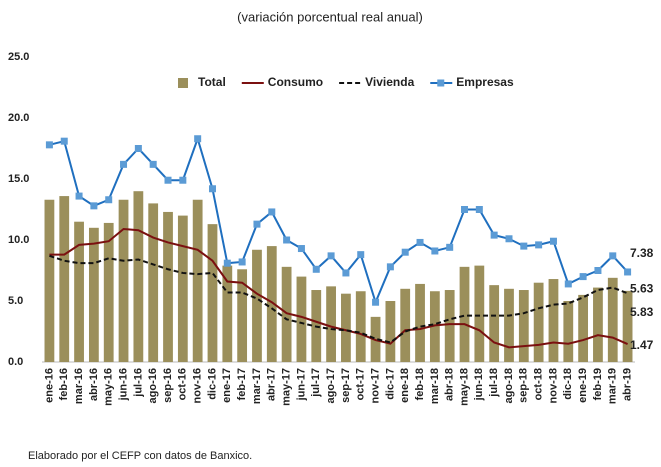 The height and width of the screenshot is (467, 661). I want to click on x-tick-label: mar-19, so click(613, 386).